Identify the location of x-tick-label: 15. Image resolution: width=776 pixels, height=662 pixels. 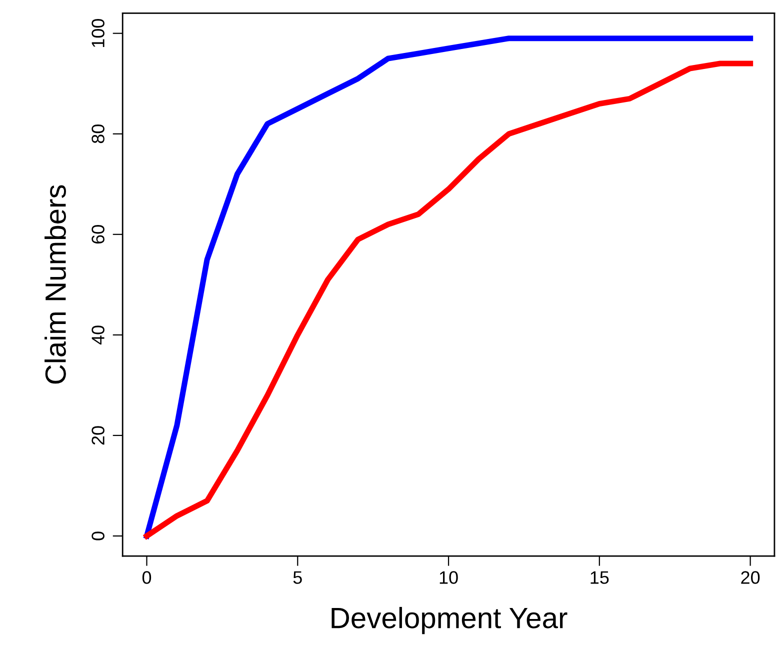
(599, 577).